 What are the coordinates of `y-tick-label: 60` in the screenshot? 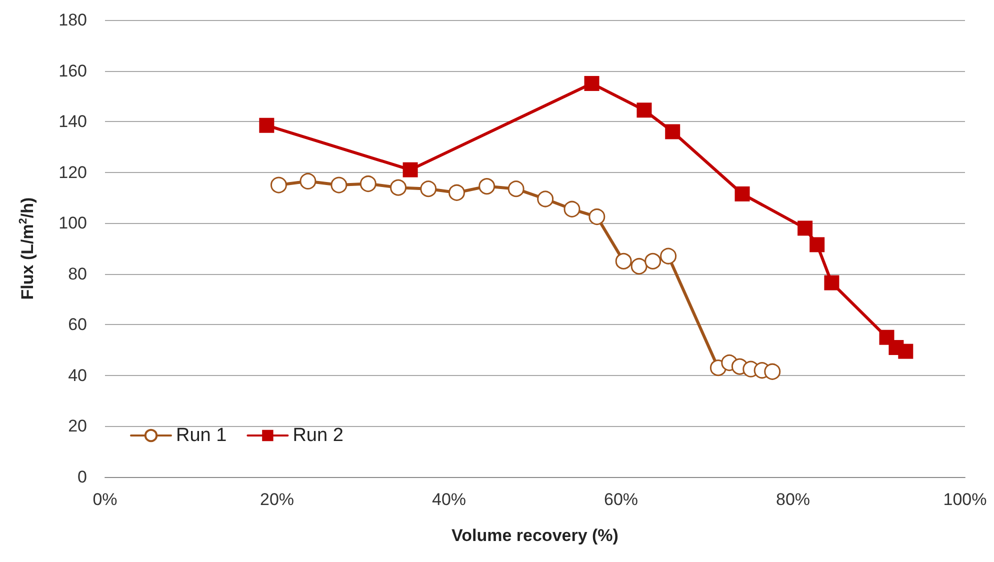 It's located at (77, 324).